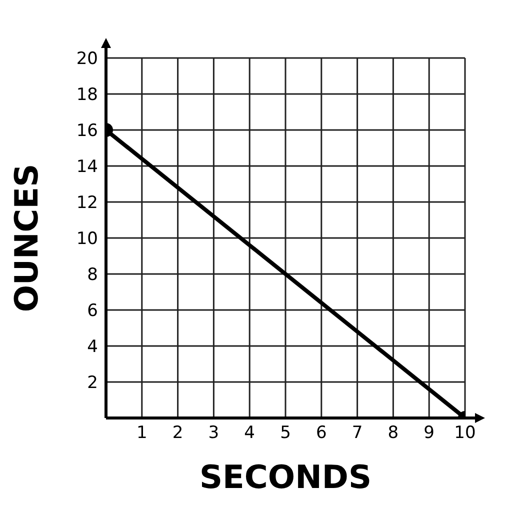  What do you see at coordinates (465, 433) in the screenshot?
I see `x-tick-label: 10` at bounding box center [465, 433].